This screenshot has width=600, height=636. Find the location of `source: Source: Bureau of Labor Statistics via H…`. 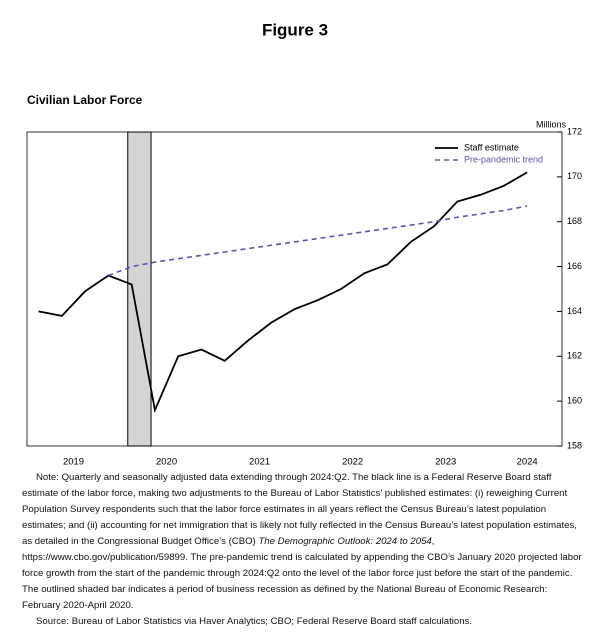

source: Source: Bureau of Labor Statistics via H… is located at coordinates (254, 621).